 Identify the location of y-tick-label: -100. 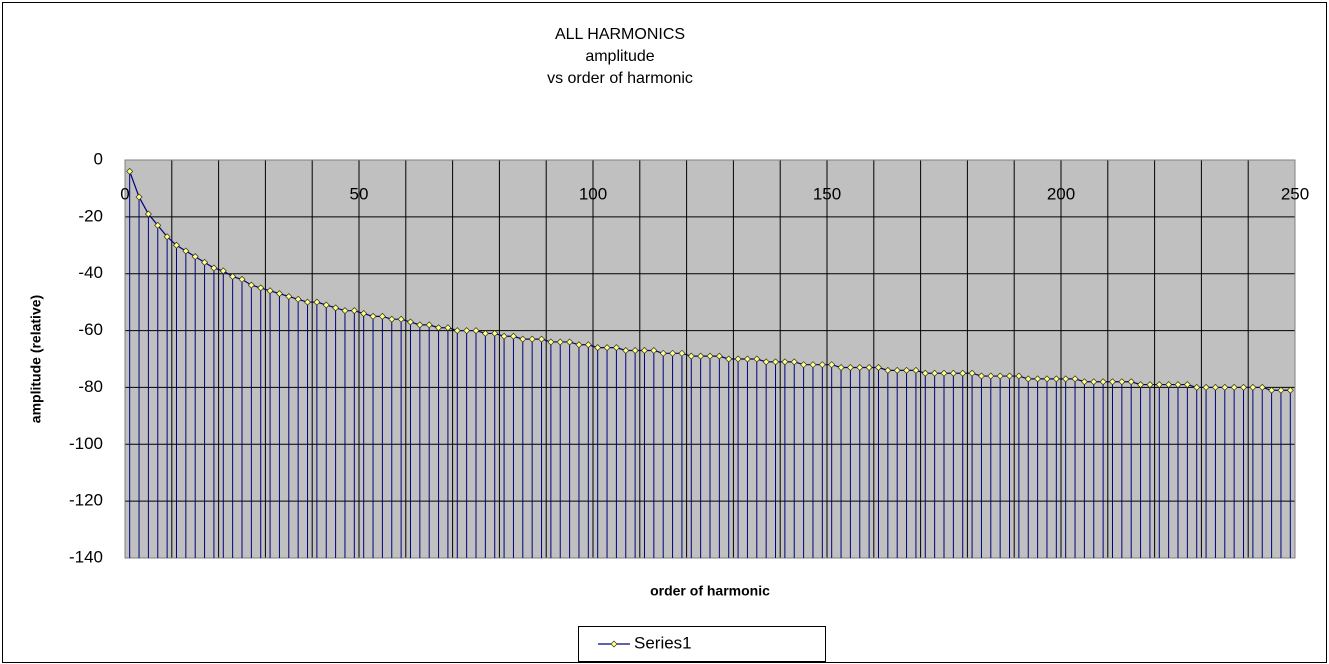
(86, 443).